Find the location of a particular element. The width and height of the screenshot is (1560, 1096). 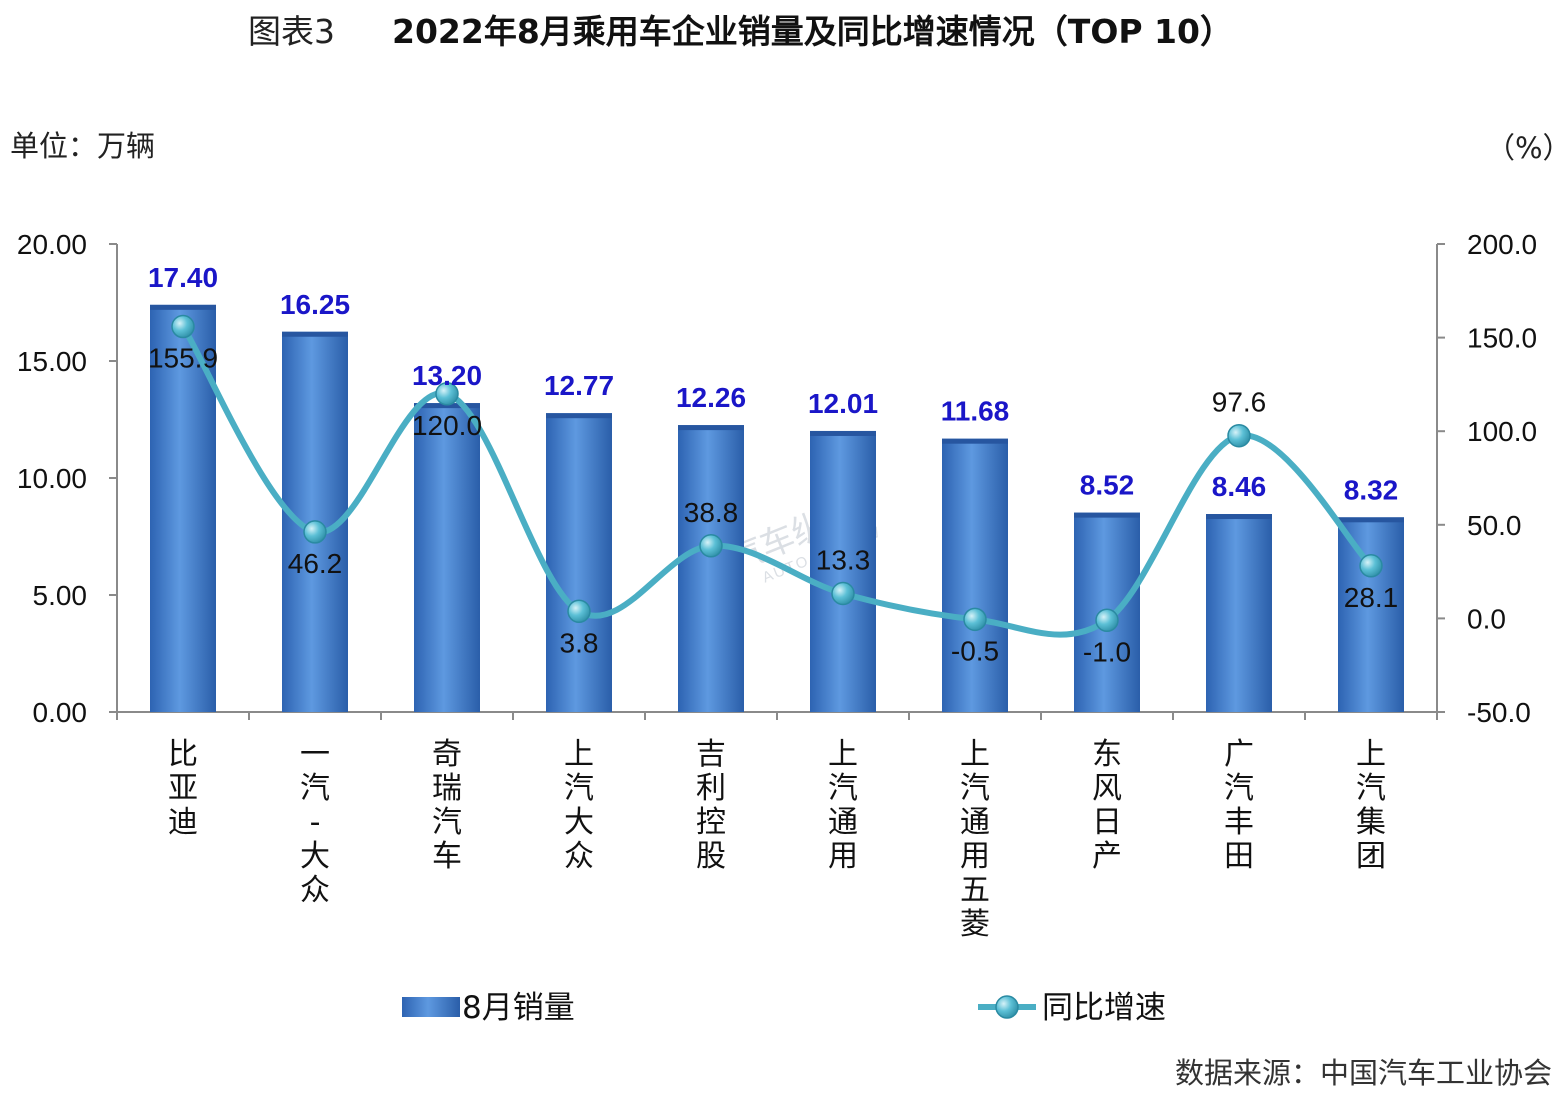

category-label: 吉利控股 is located at coordinates (711, 805).